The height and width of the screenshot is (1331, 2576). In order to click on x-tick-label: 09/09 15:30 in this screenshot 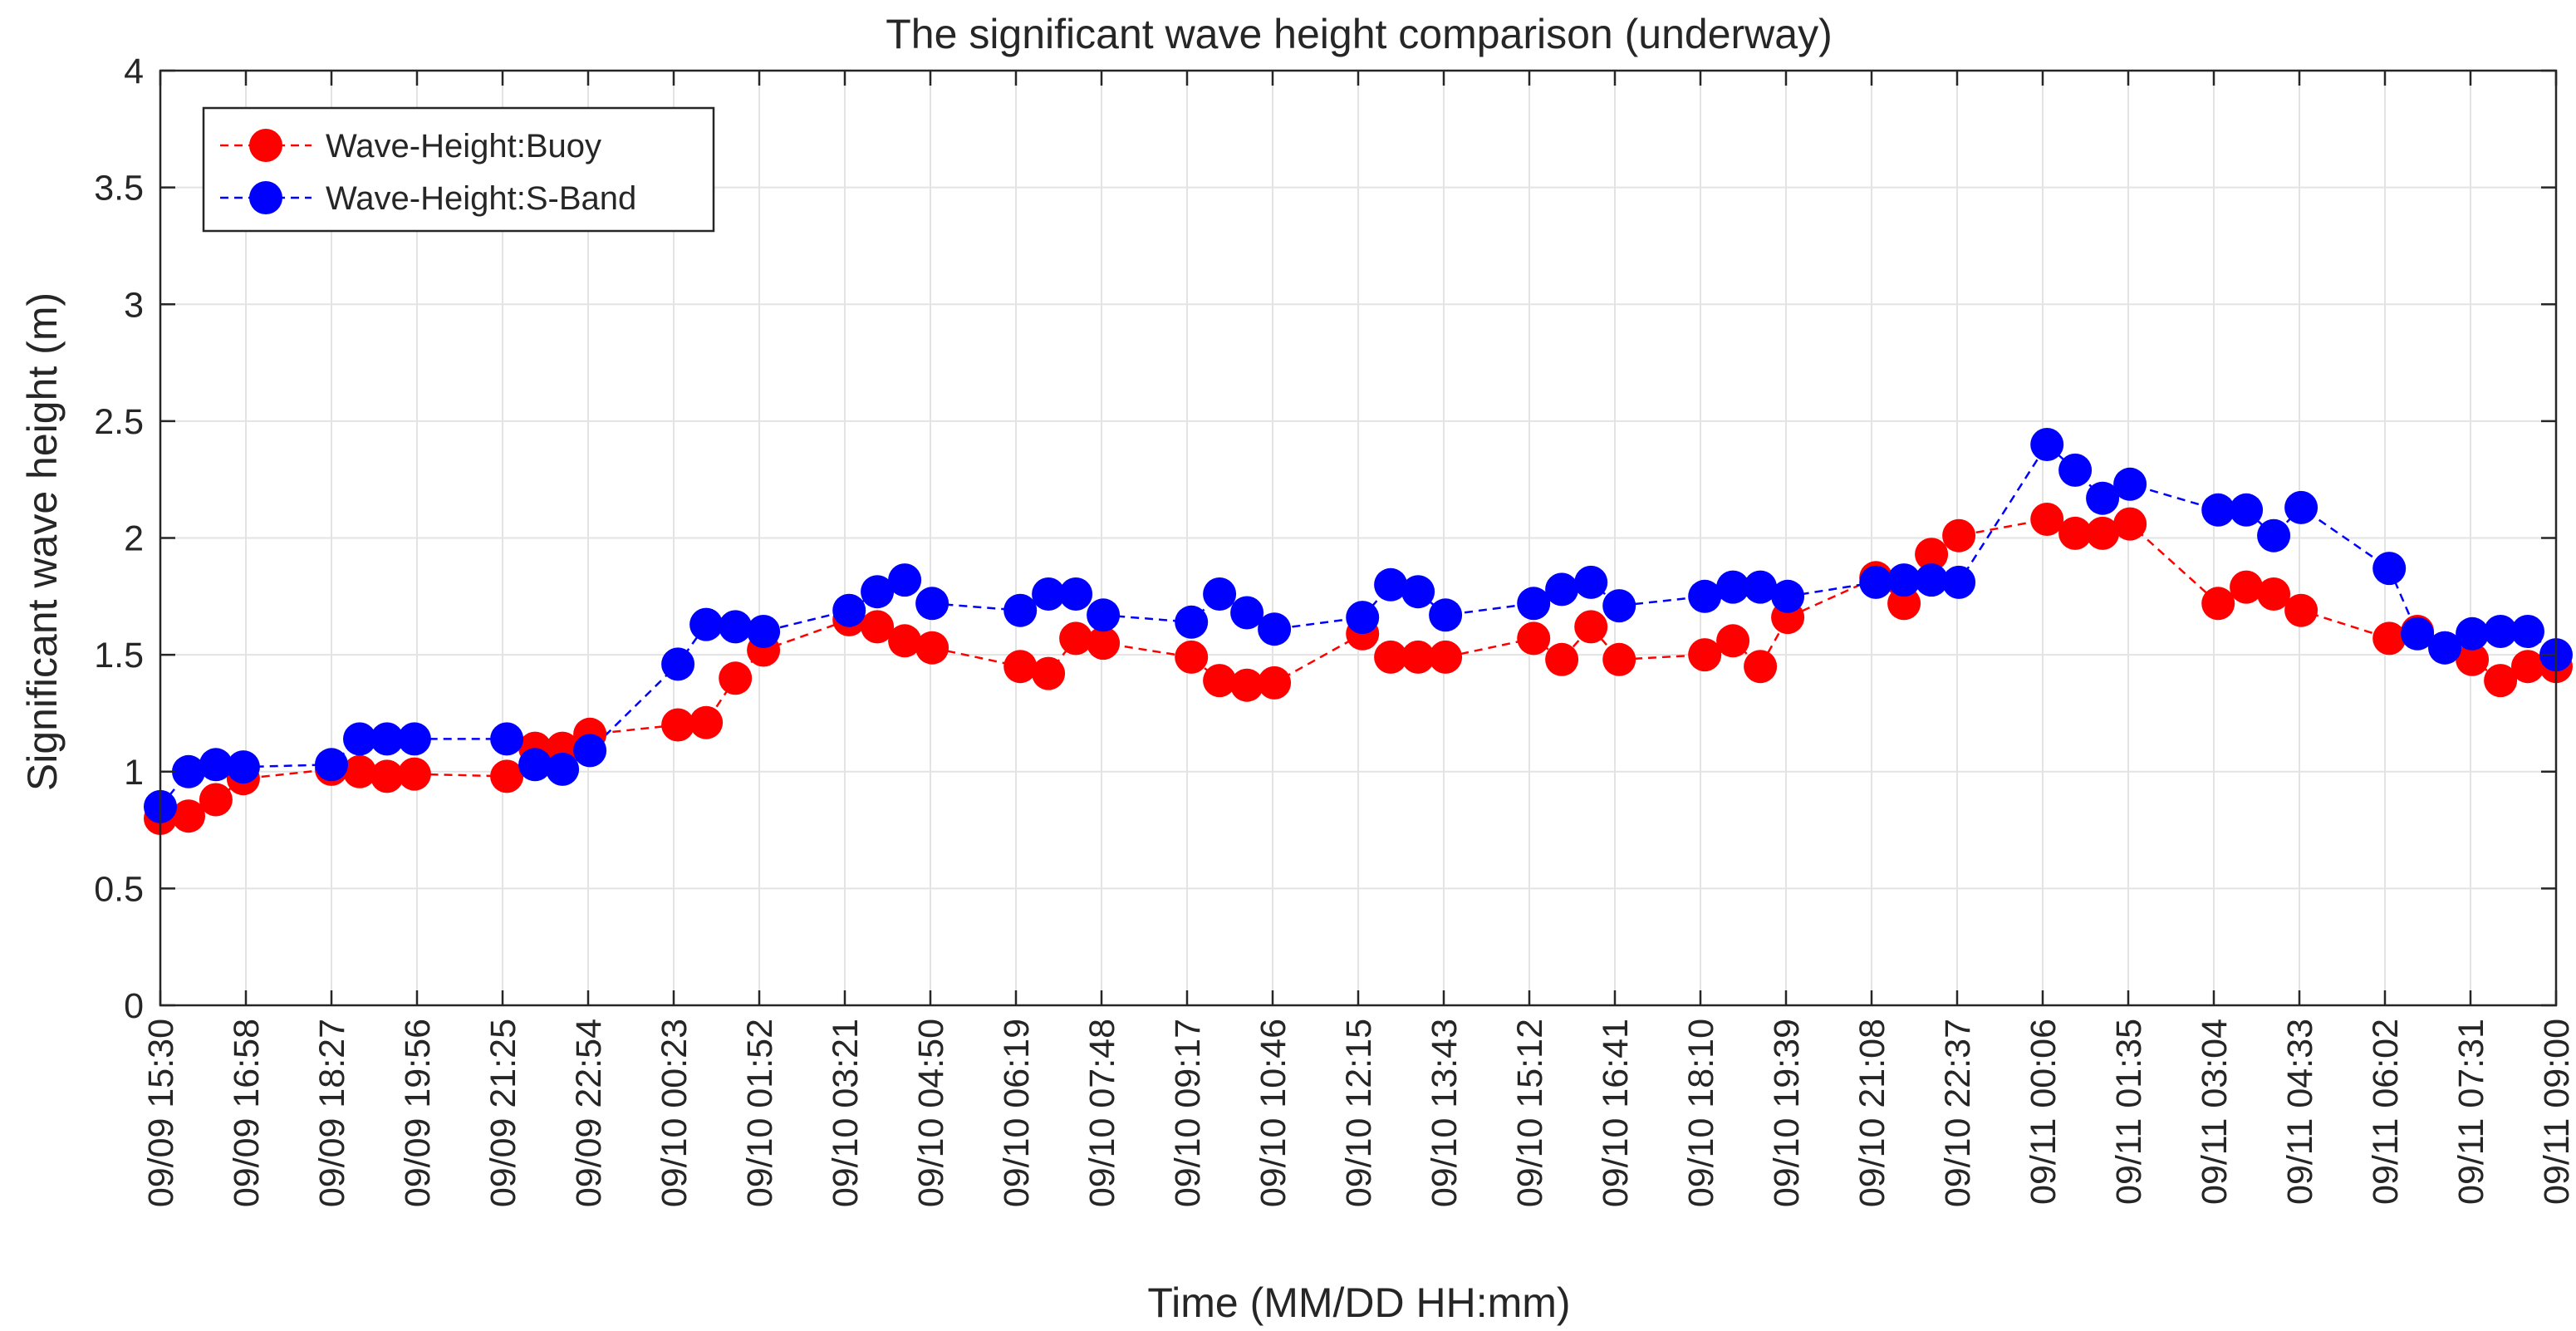, I will do `click(161, 1113)`.